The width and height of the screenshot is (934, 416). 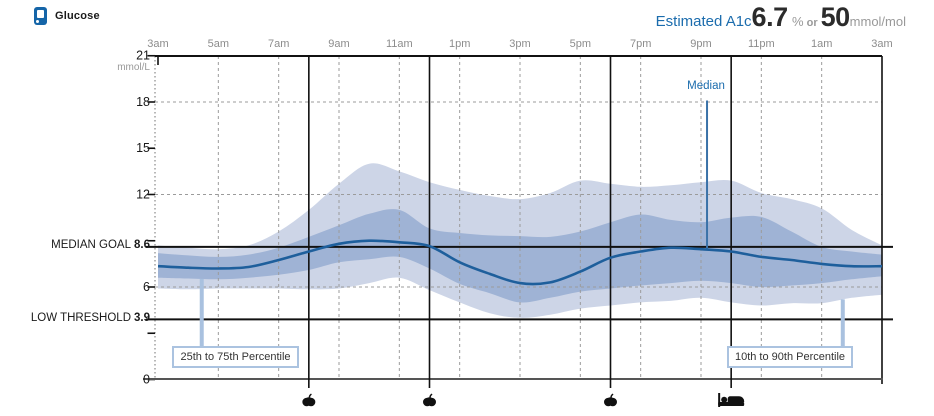 I want to click on glucose-meter-icon, so click(x=40, y=16).